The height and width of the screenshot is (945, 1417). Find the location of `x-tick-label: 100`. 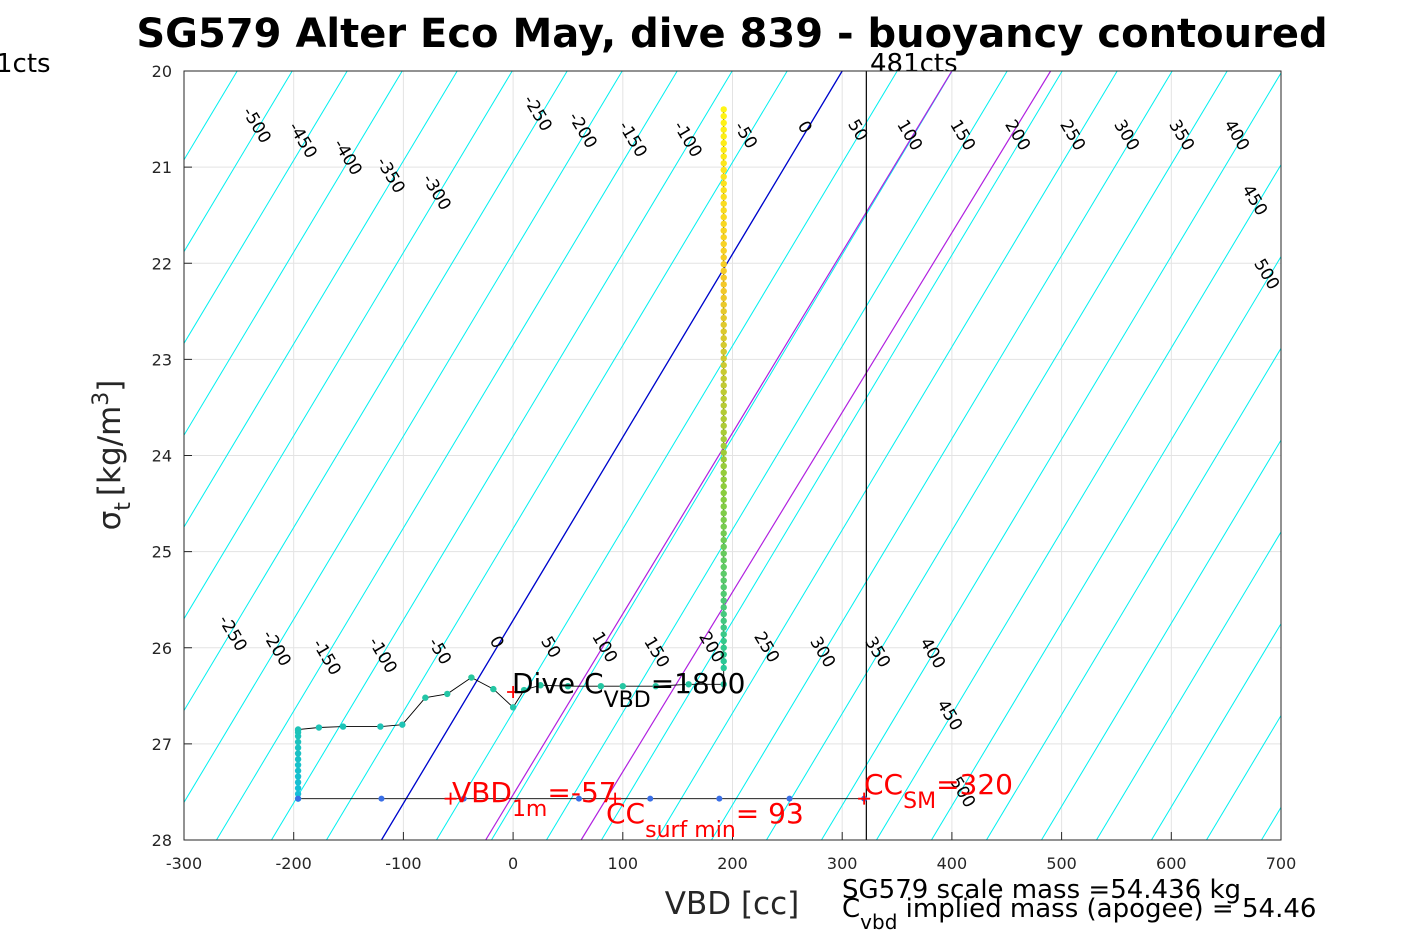

x-tick-label: 100 is located at coordinates (623, 863).